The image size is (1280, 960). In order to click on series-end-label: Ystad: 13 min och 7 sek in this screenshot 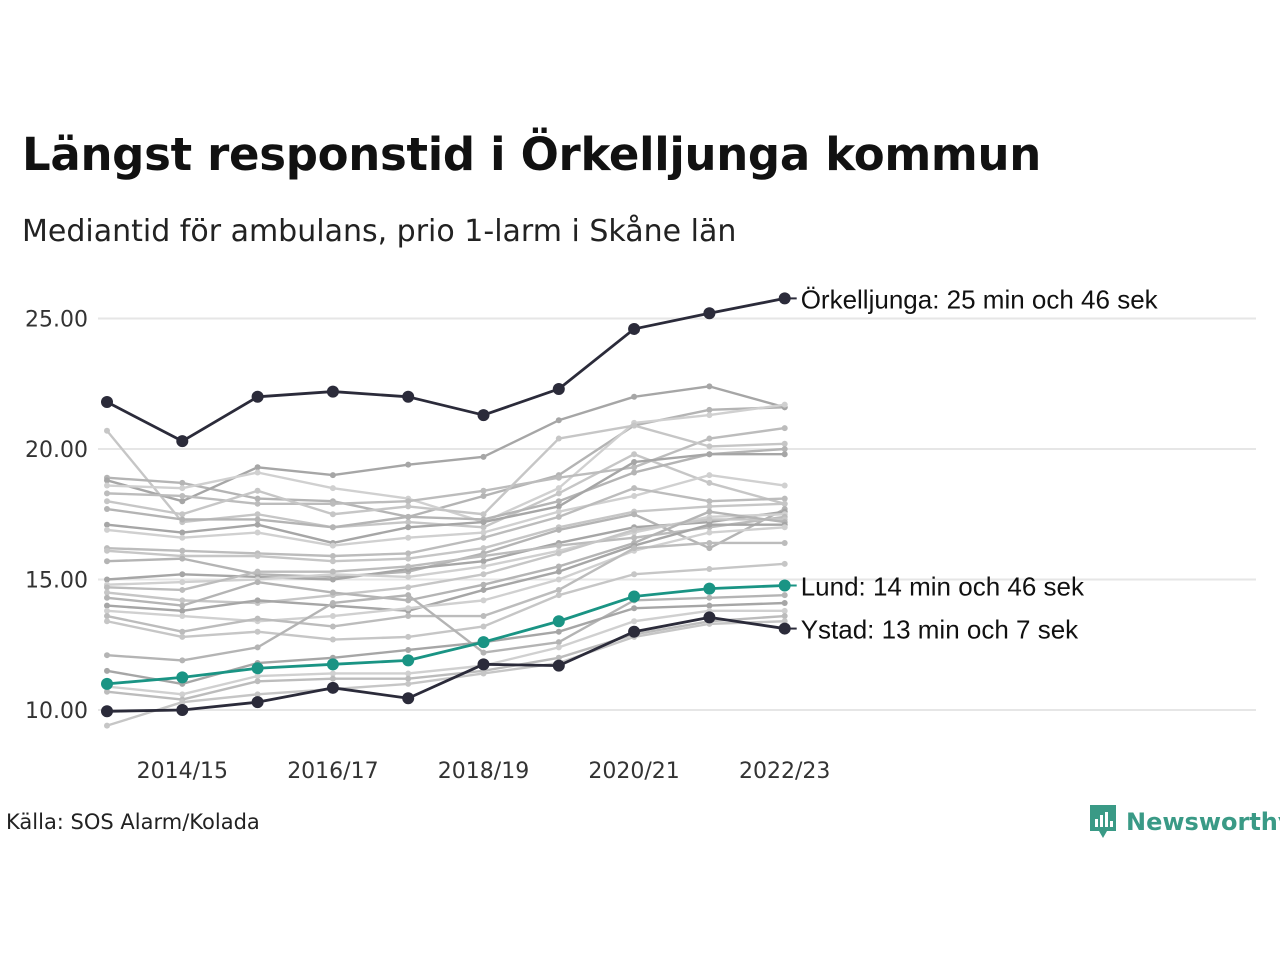, I will do `click(940, 630)`.